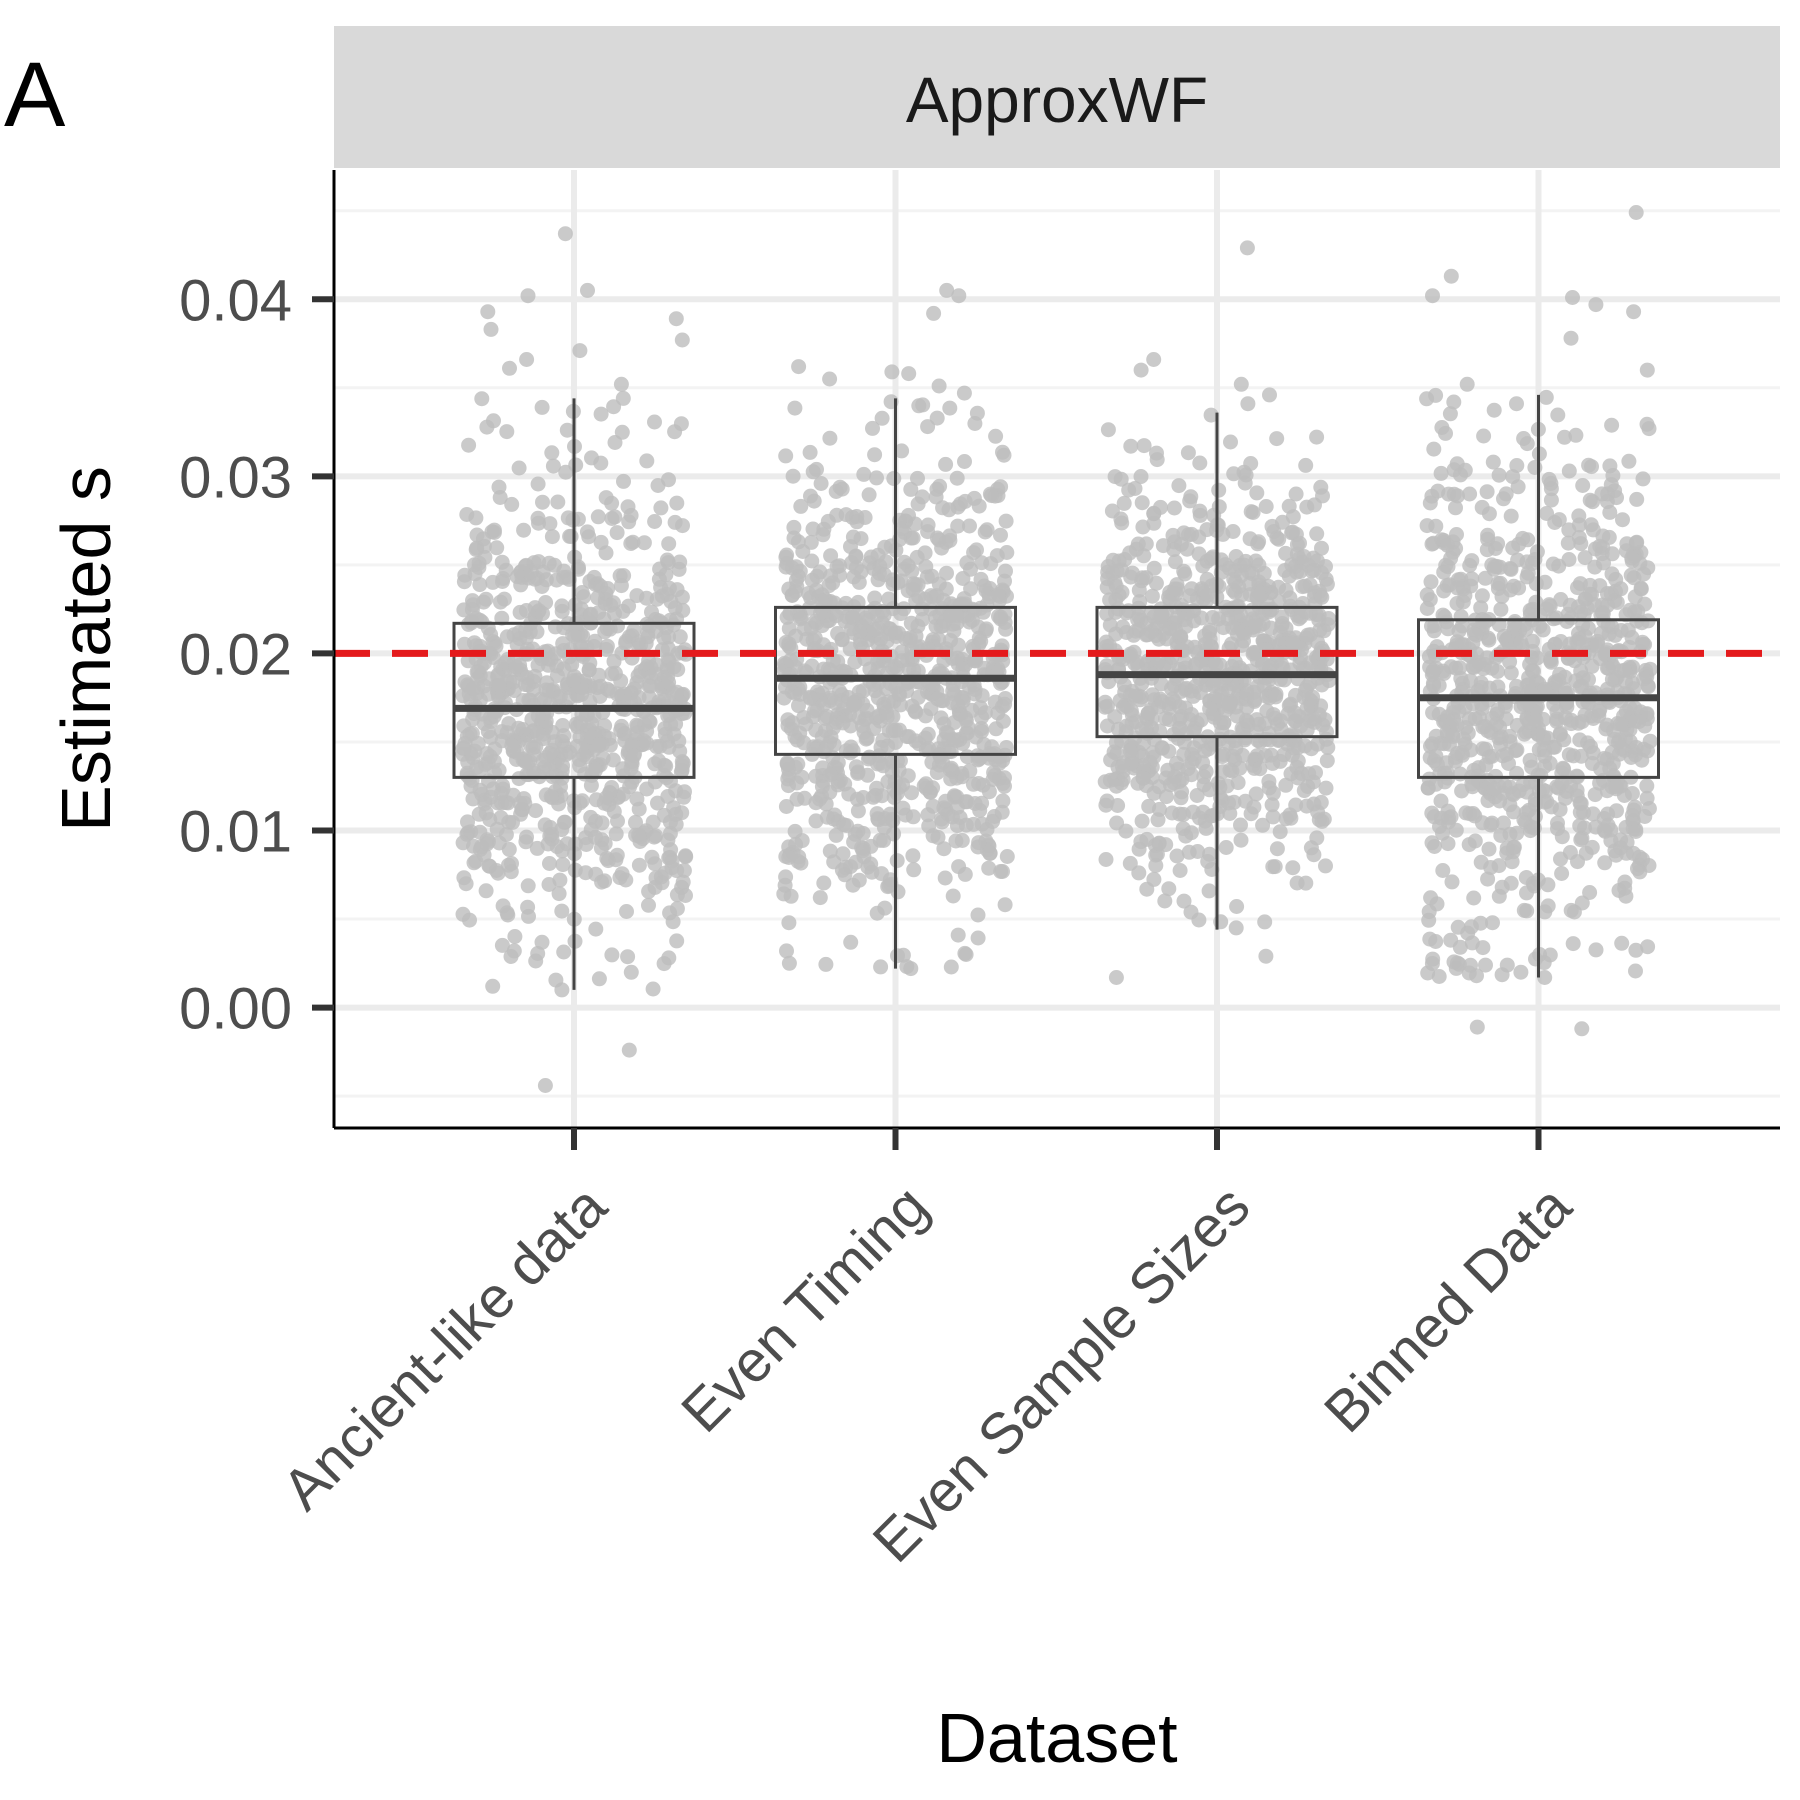 The height and width of the screenshot is (1800, 1800). I want to click on box-iqr, so click(574, 700).